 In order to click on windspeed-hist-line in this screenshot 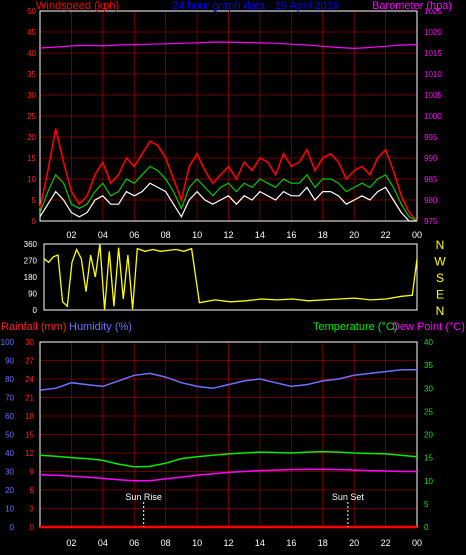, I will do `click(228, 202)`.